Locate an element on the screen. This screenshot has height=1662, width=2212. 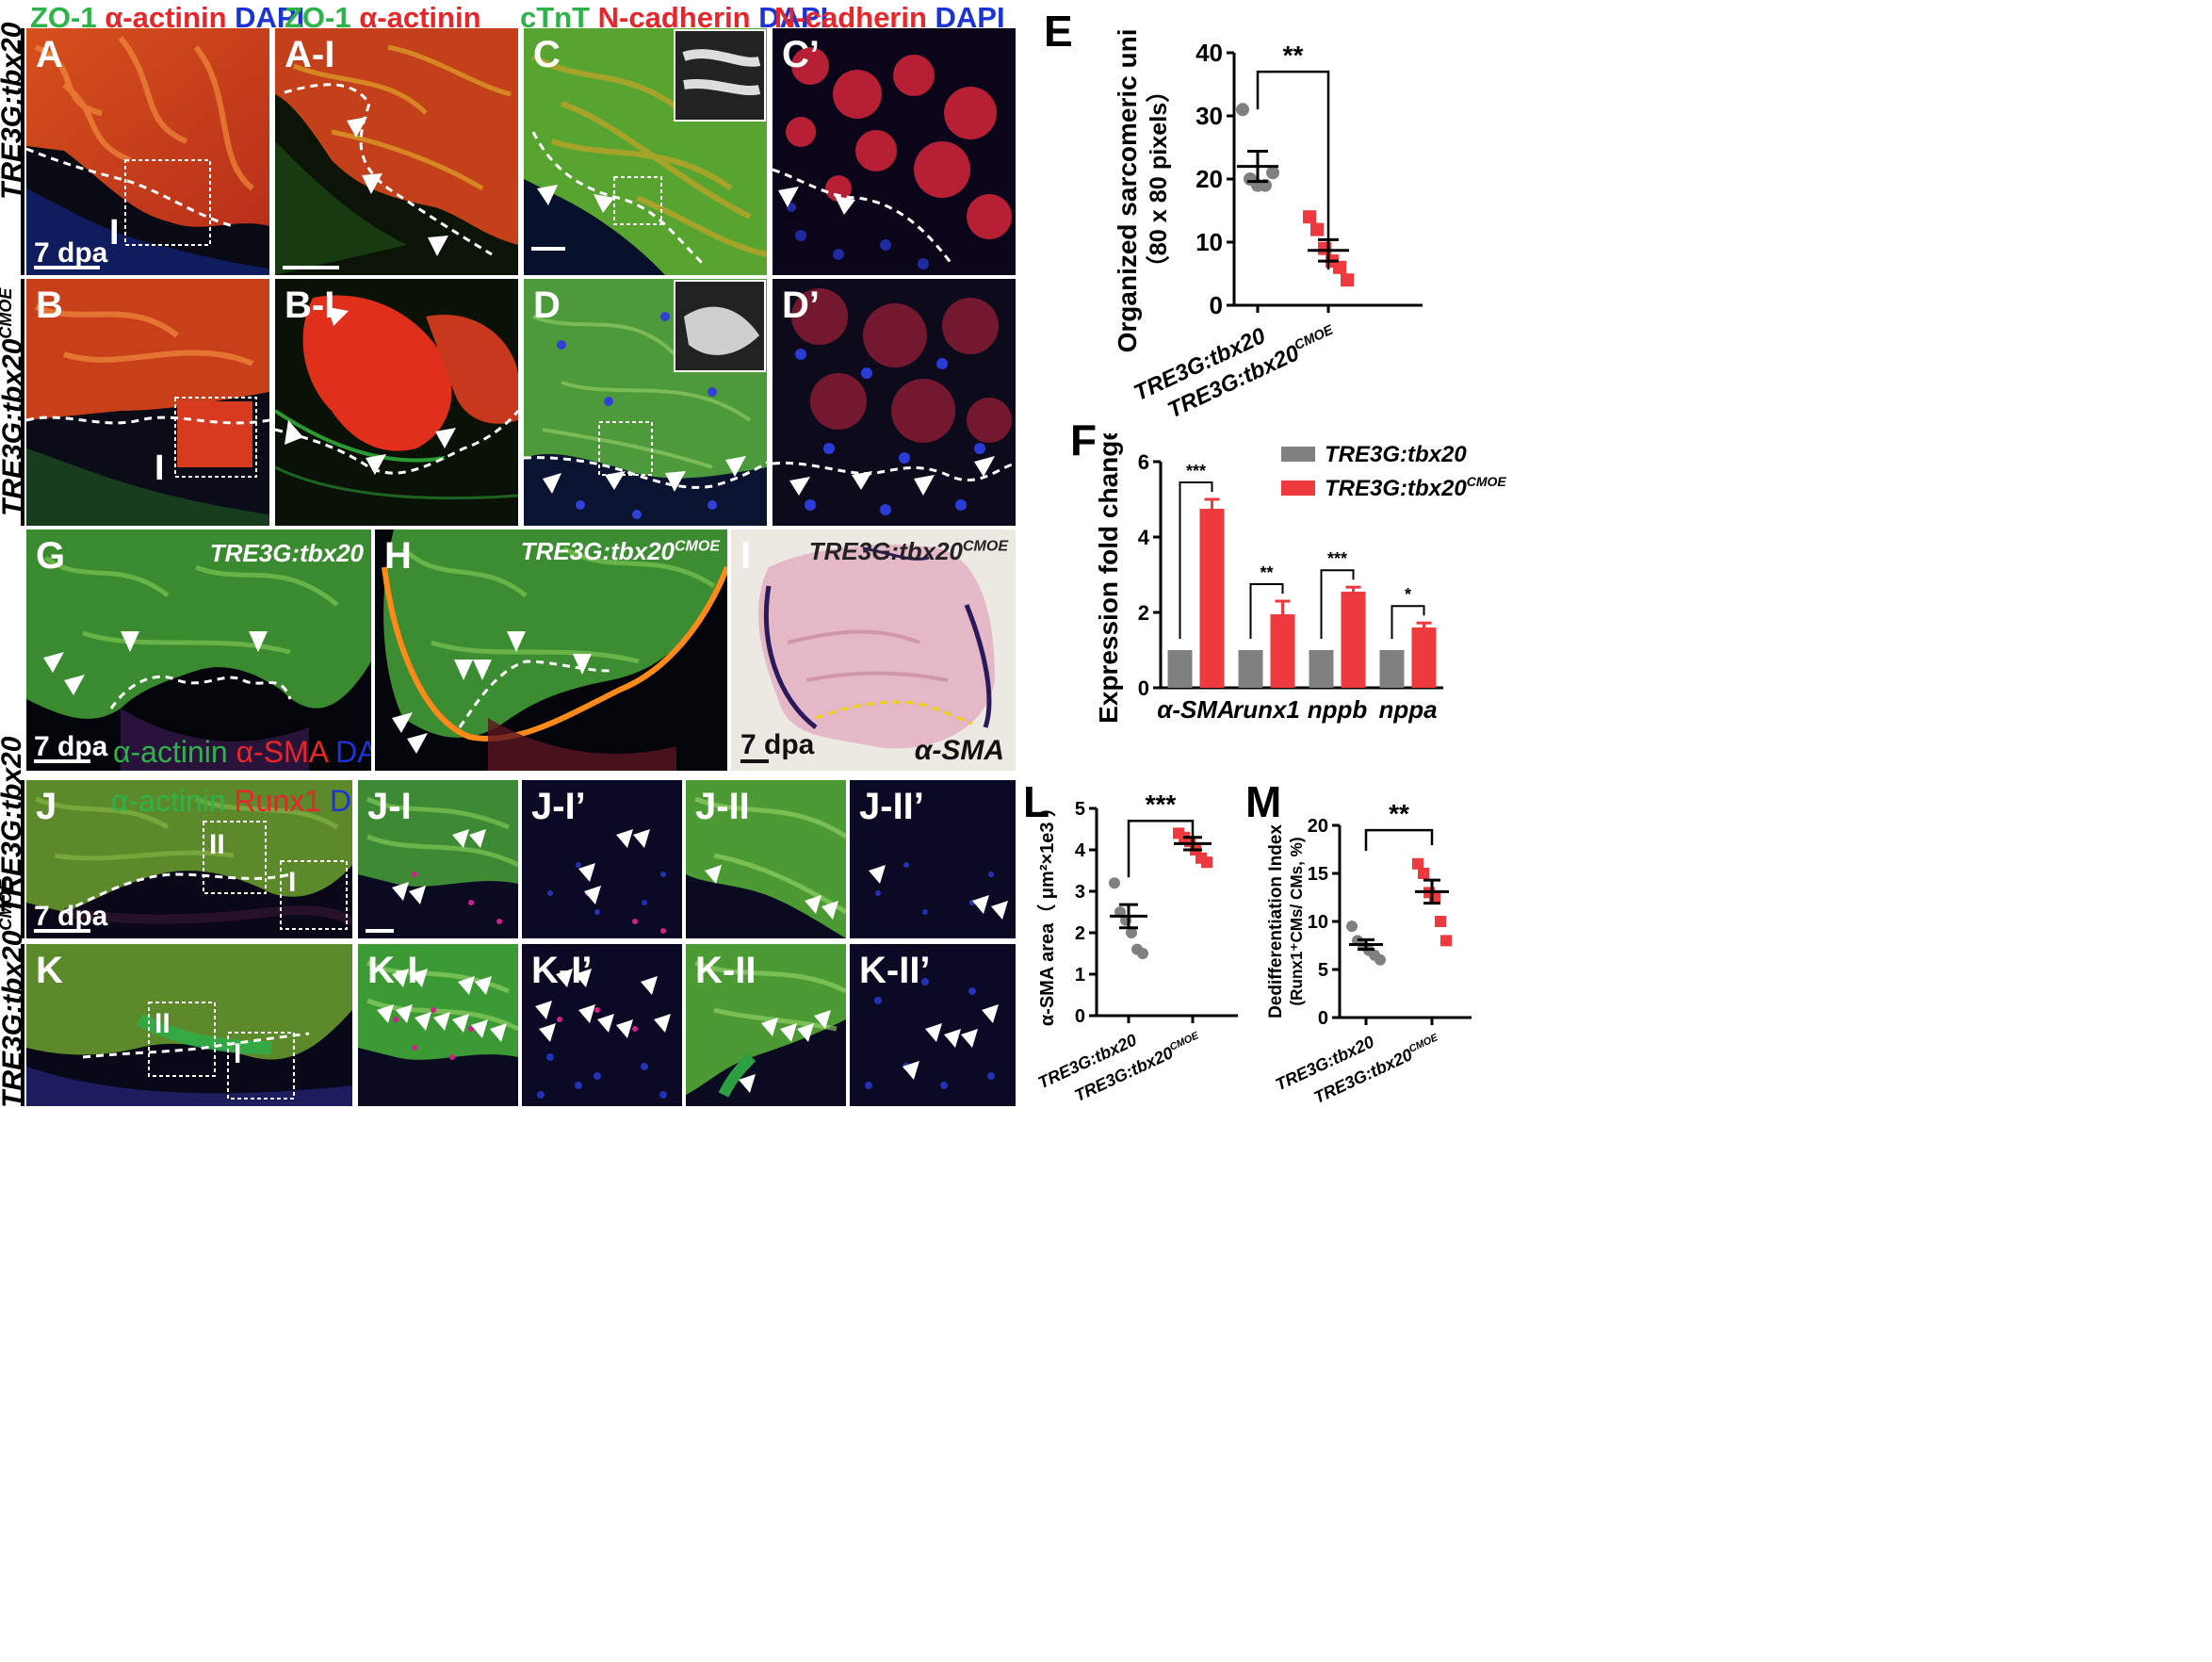
panel-I: I TRE3G:tbx20CMOE 7 dpa α-SMA is located at coordinates (873, 650).